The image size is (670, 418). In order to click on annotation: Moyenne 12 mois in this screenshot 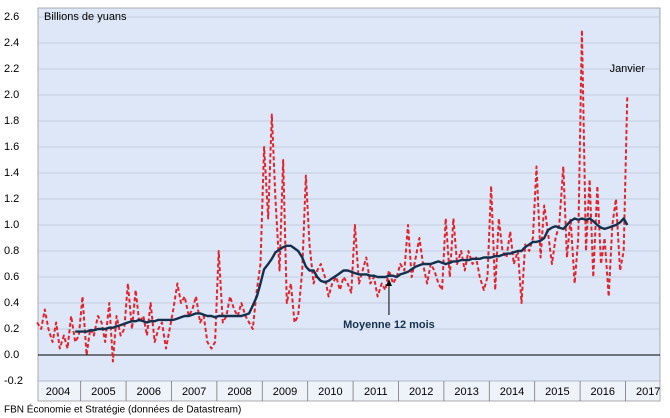, I will do `click(389, 325)`.